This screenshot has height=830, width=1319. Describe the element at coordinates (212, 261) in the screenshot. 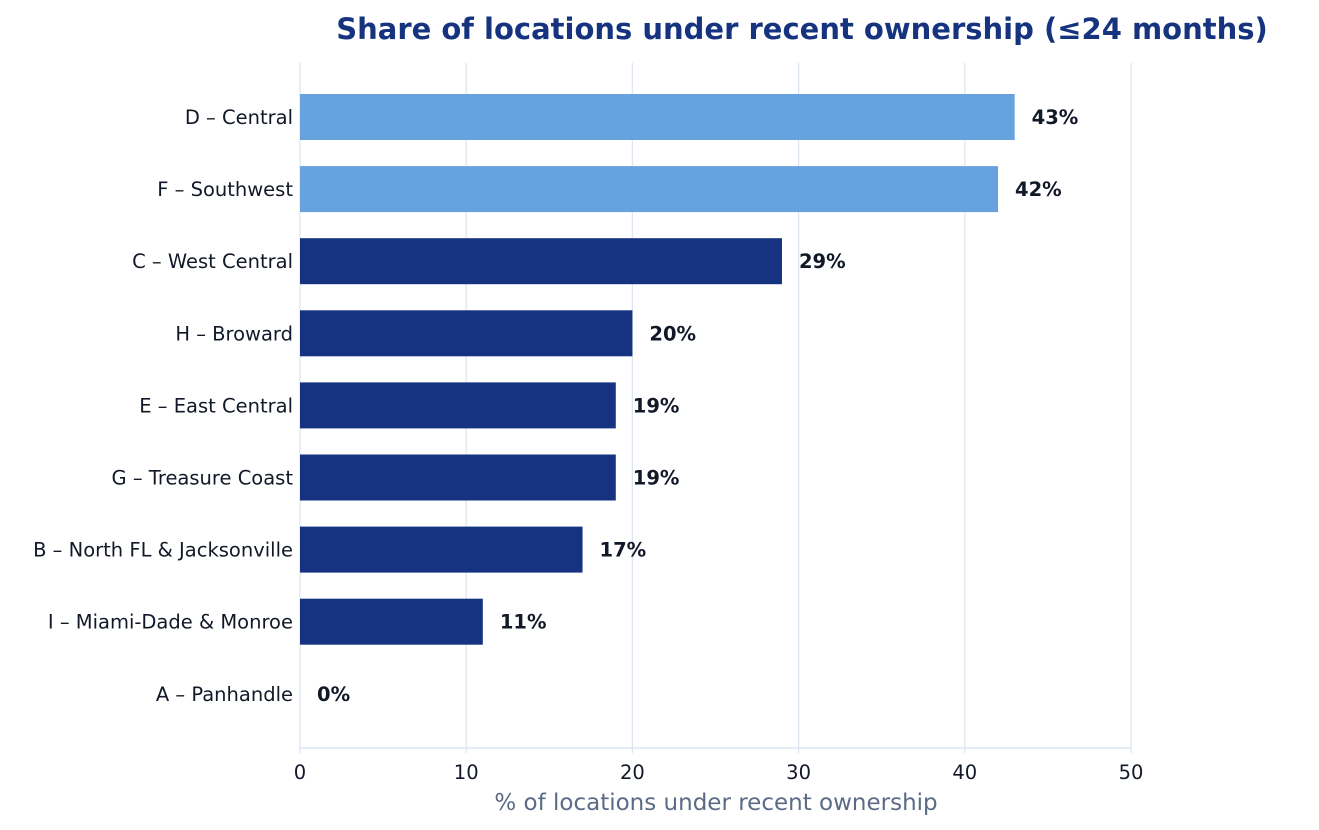

I see `category-label: C – West Central` at that location.